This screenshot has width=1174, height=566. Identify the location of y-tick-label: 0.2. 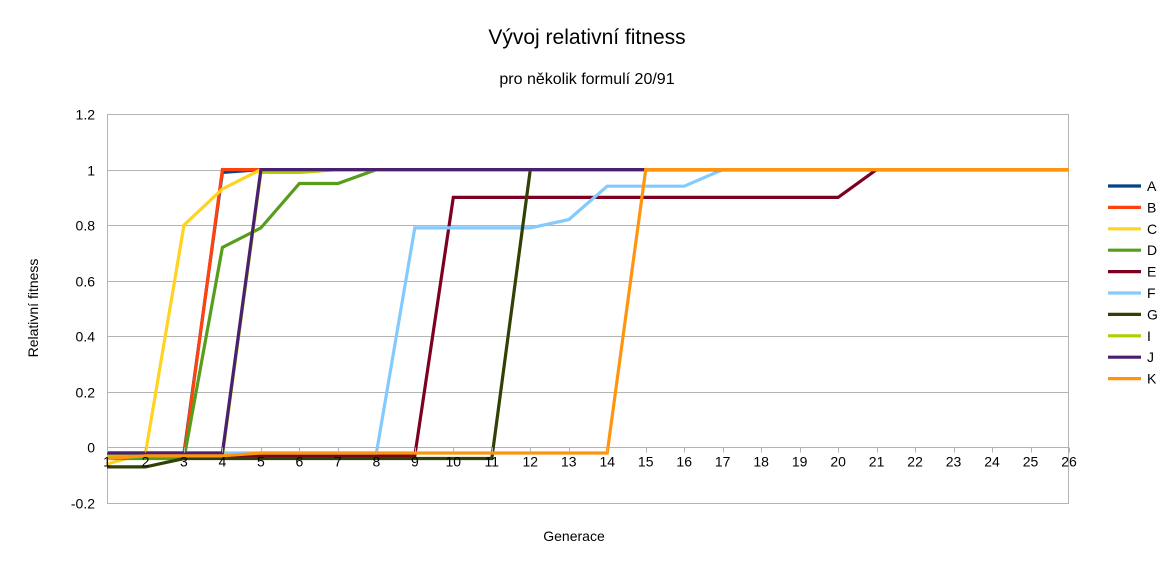
(86, 393).